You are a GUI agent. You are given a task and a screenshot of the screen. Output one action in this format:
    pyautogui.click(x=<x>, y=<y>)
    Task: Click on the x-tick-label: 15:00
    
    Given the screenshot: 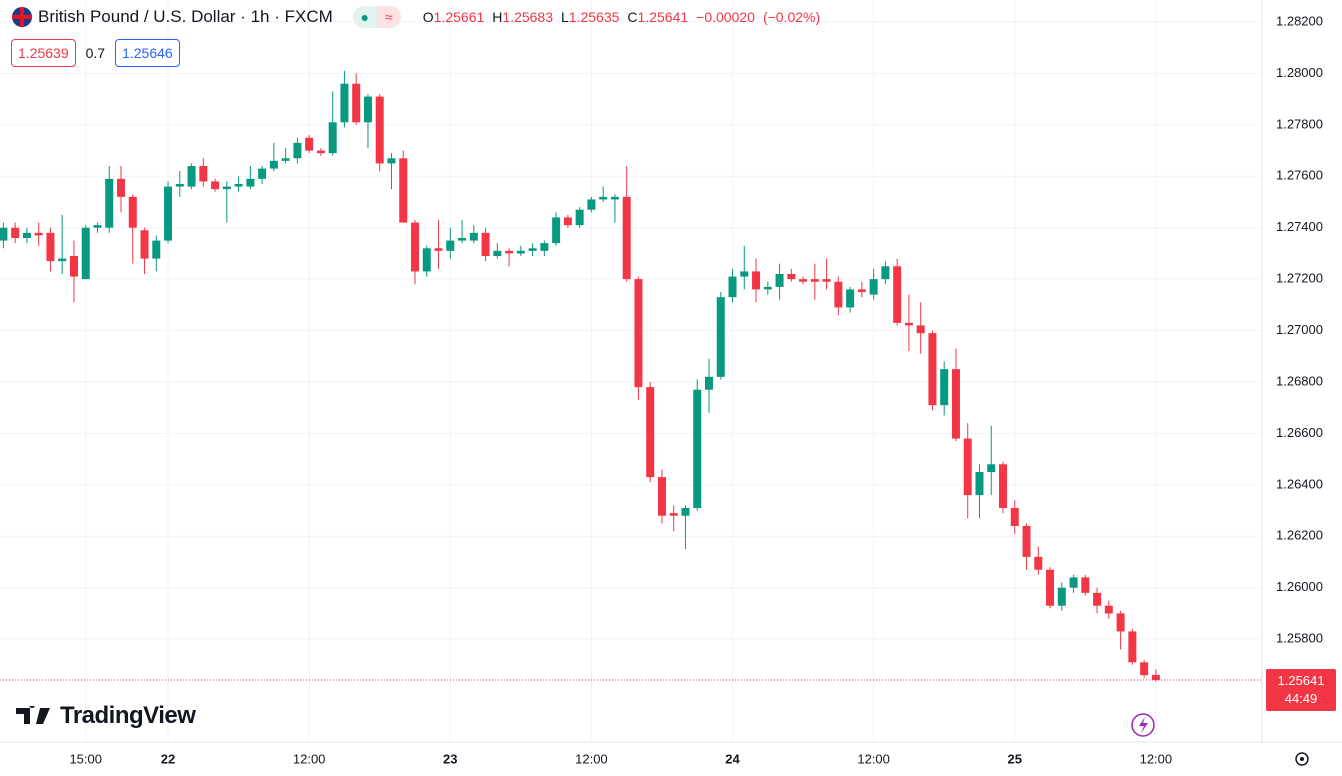 What is the action you would take?
    pyautogui.click(x=85, y=758)
    